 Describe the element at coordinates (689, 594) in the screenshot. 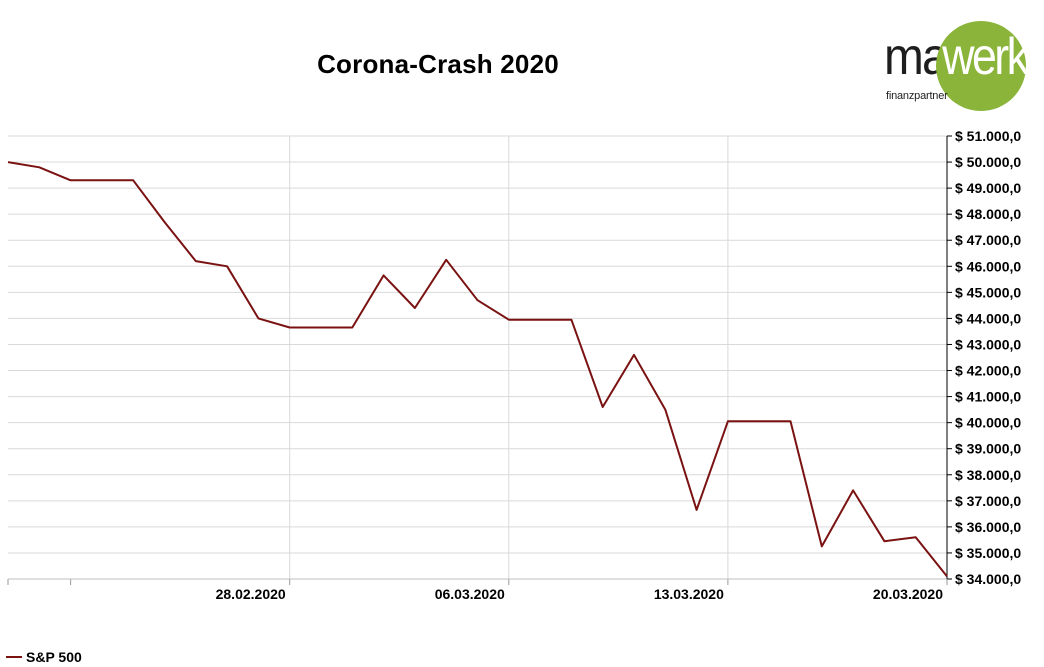

I see `x-tick-label: 13.03.2020` at that location.